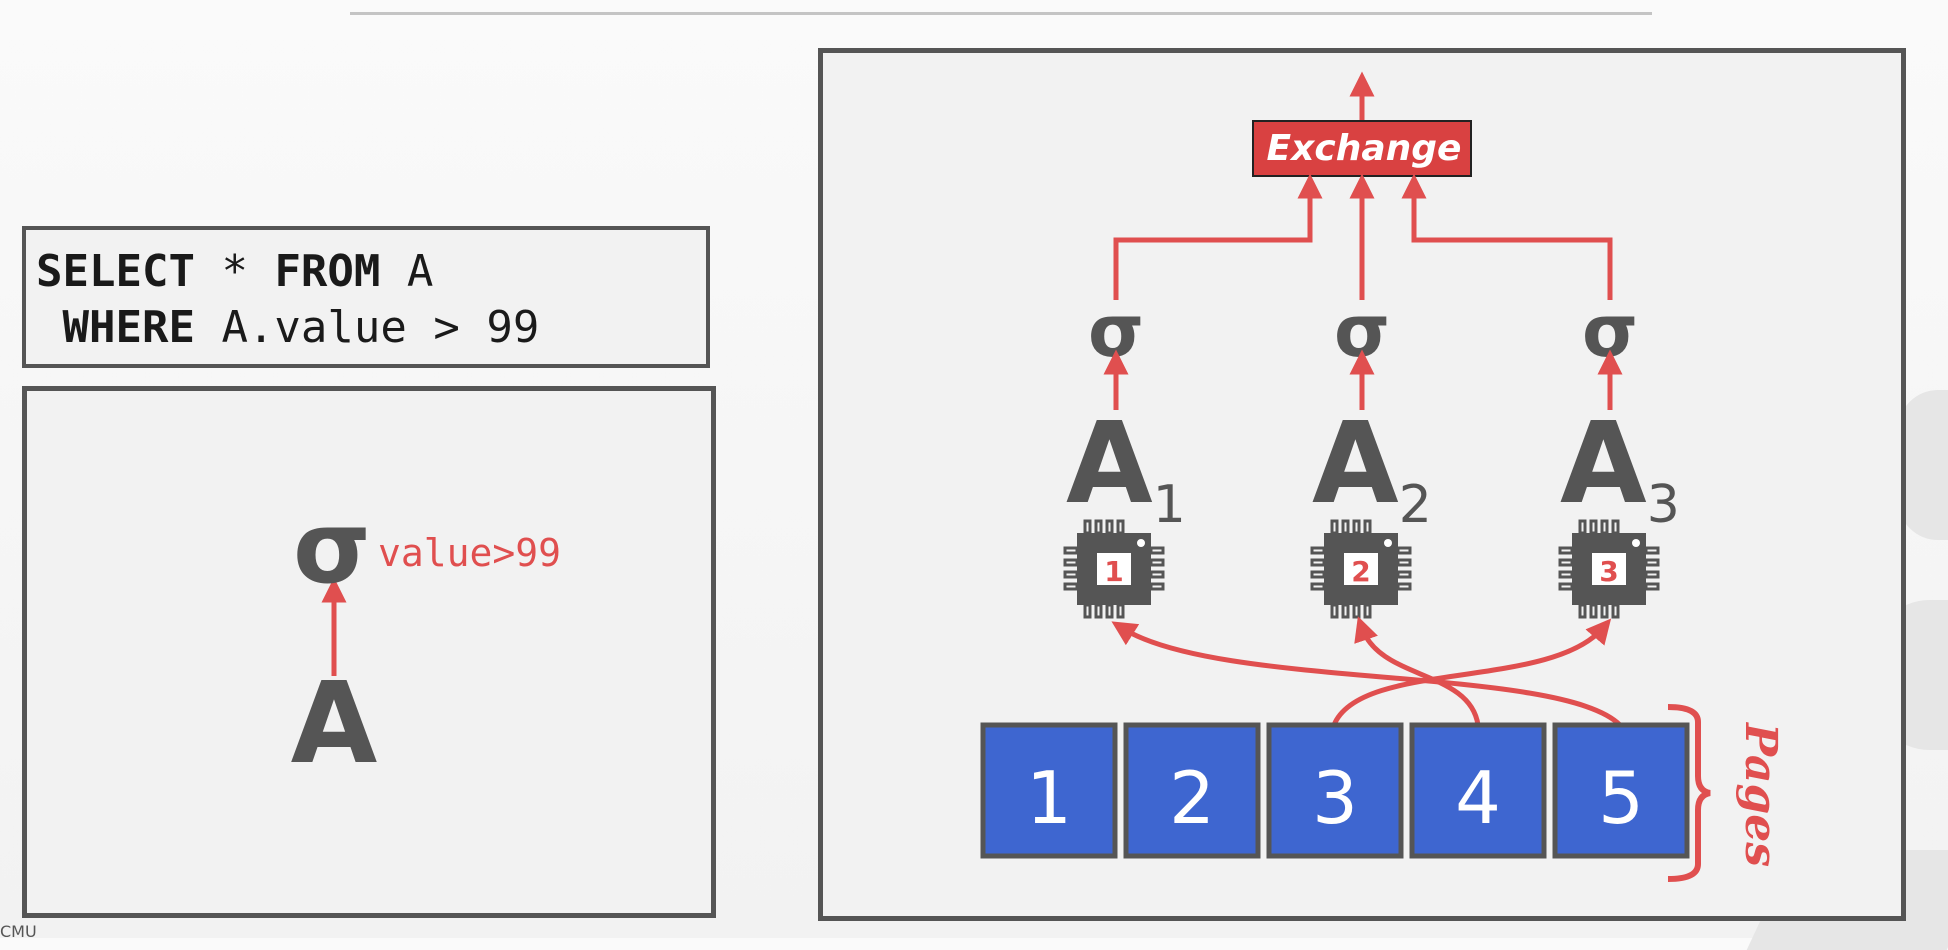 The height and width of the screenshot is (950, 1948). What do you see at coordinates (1360, 571) in the screenshot?
I see `cpu-core-2-label: 2` at bounding box center [1360, 571].